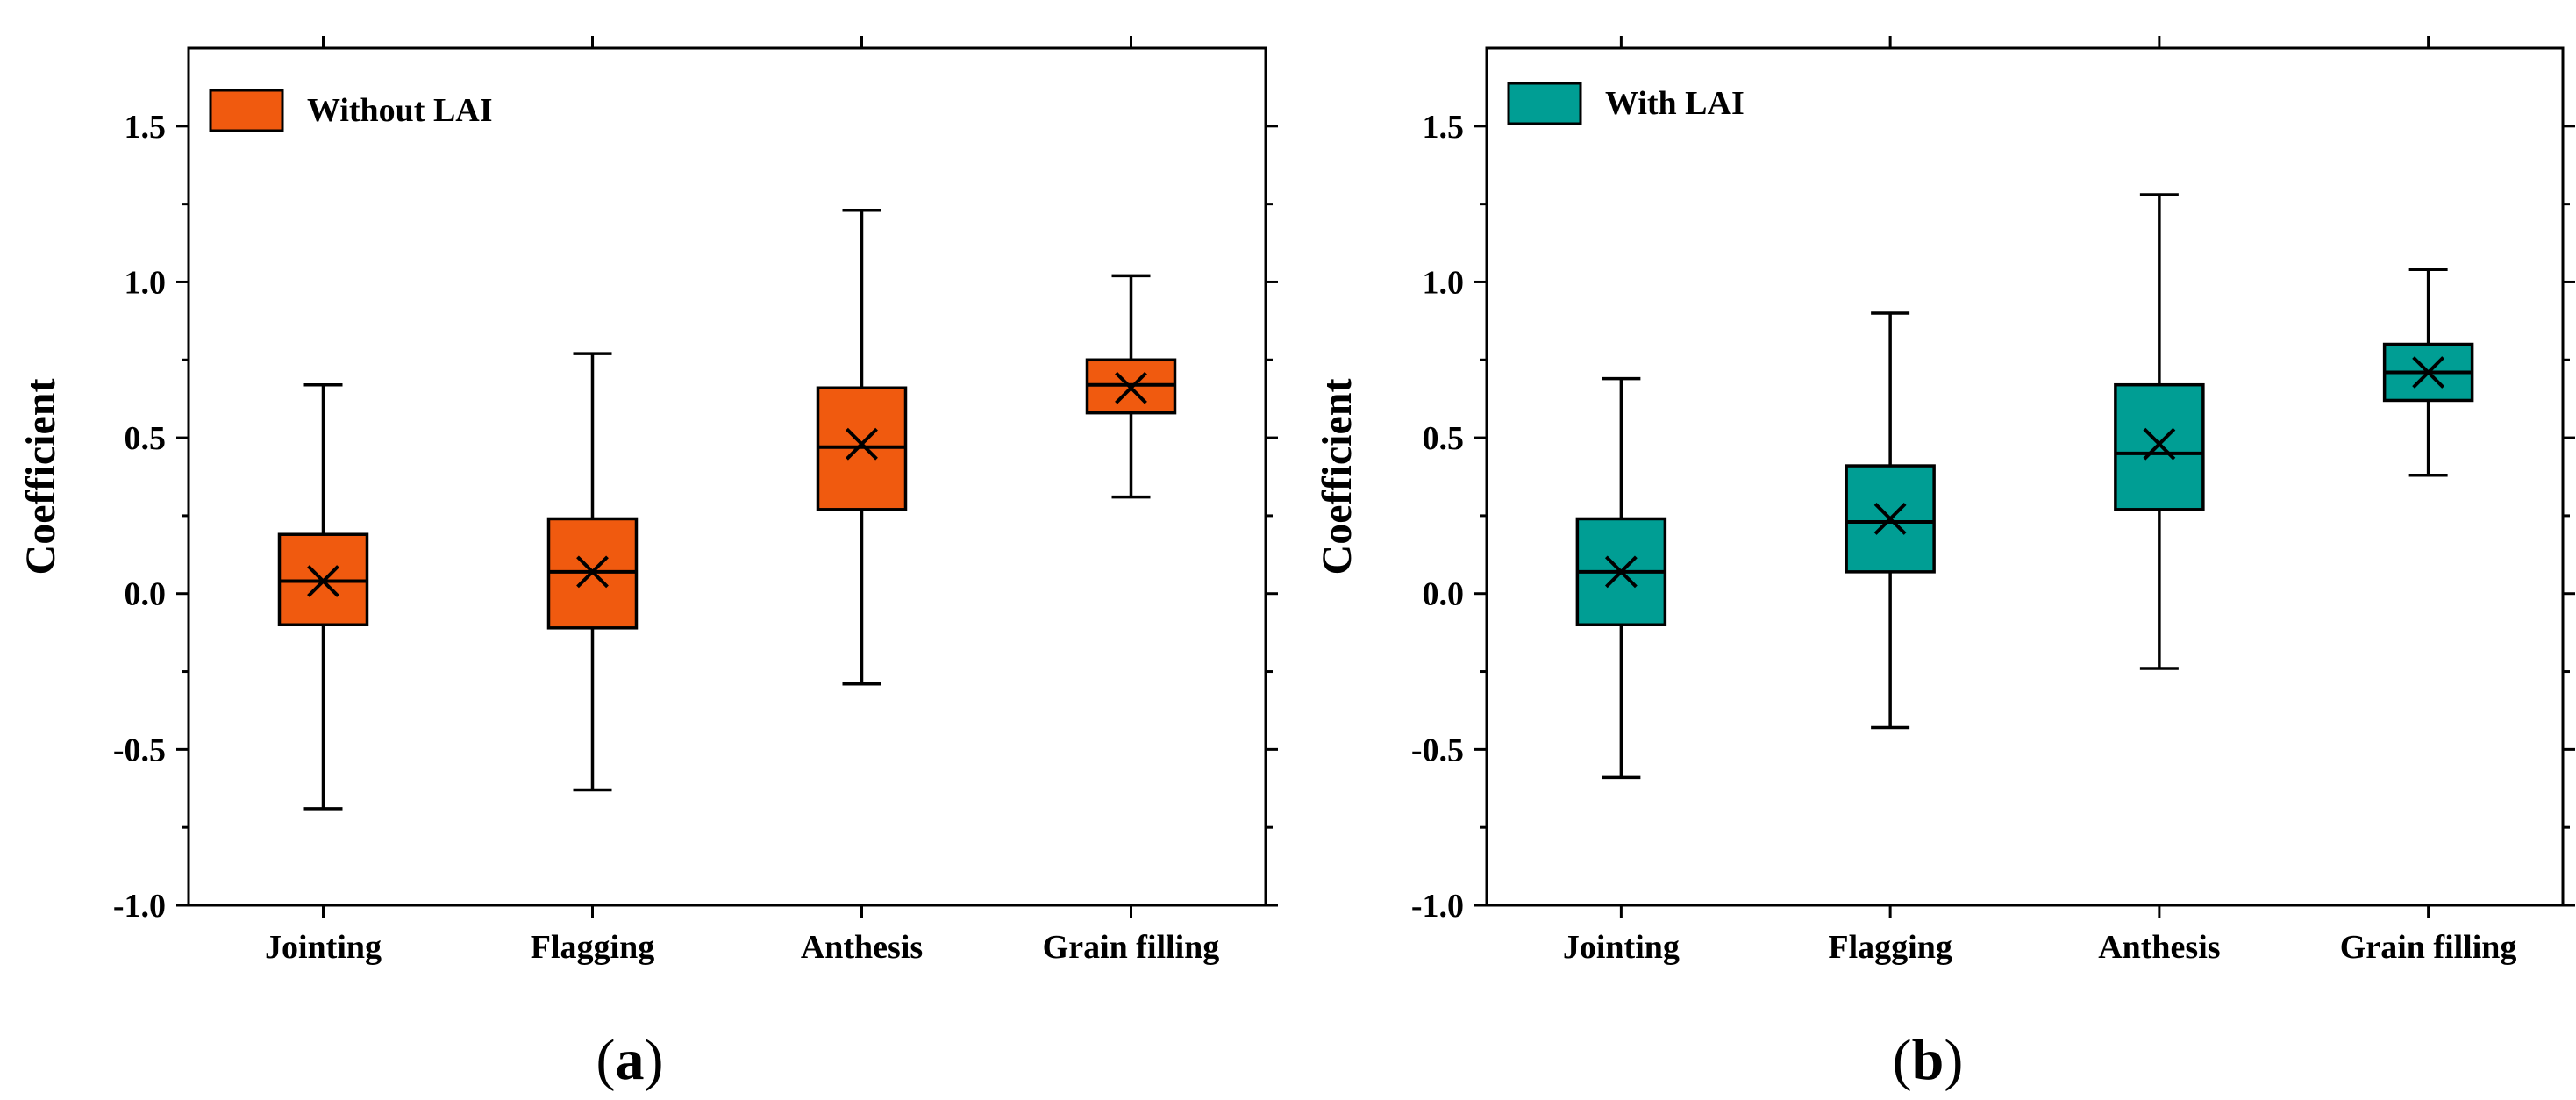 The image size is (2576, 1100). I want to click on panel-label-a: (a), so click(630, 1060).